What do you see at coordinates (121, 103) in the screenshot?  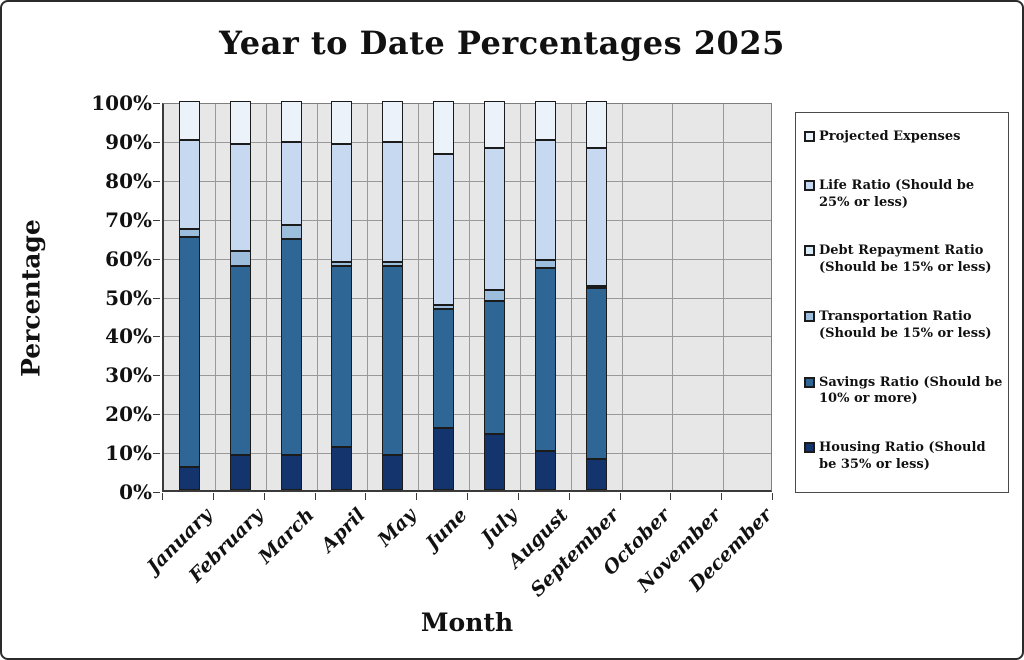 I see `y-tick-label: 100%` at bounding box center [121, 103].